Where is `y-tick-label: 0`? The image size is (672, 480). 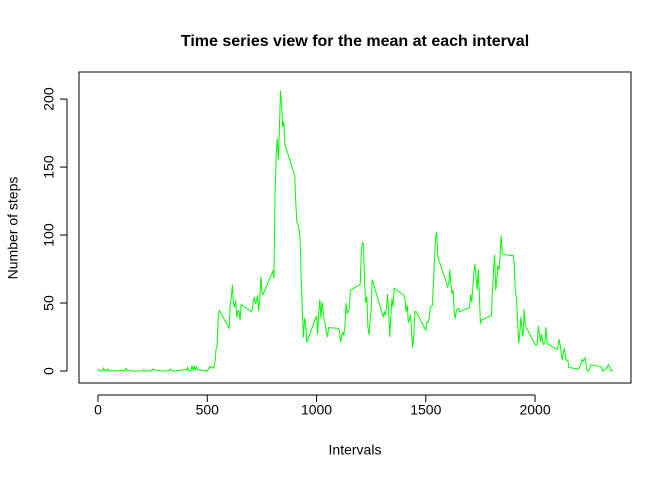 y-tick-label: 0 is located at coordinates (49, 371).